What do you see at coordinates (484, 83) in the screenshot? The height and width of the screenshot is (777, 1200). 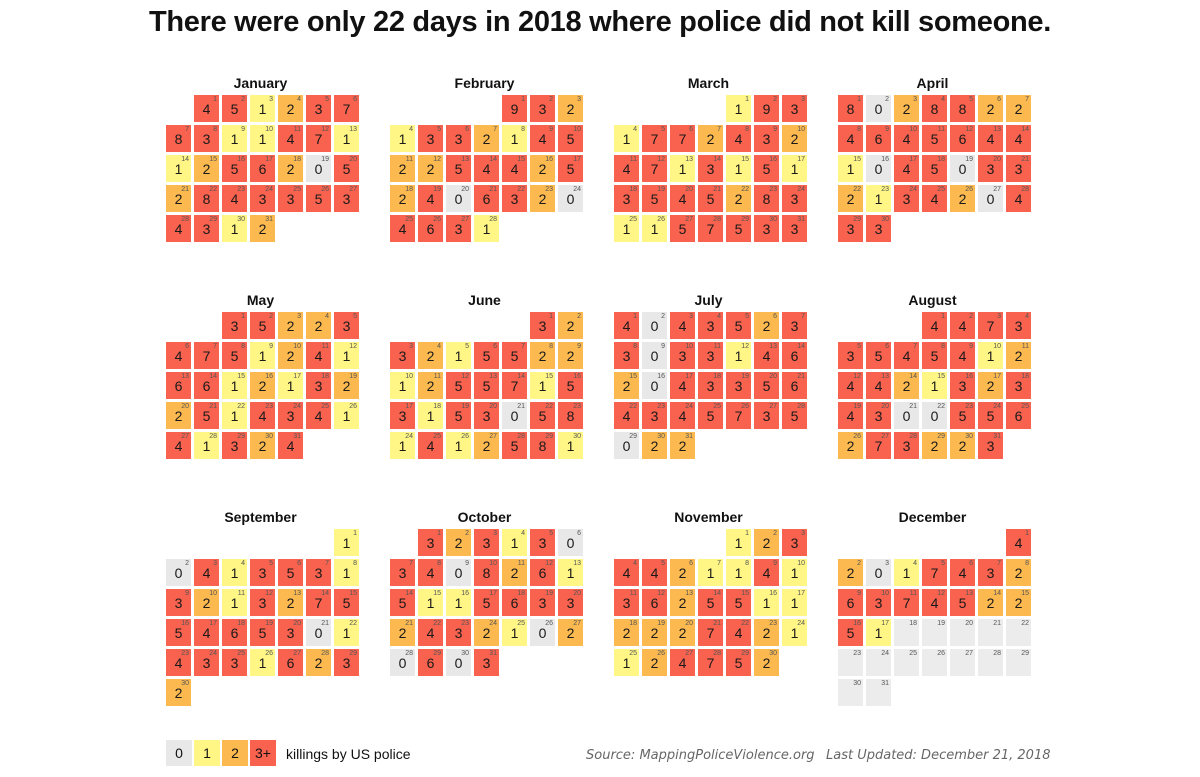 I see `month-label: February` at bounding box center [484, 83].